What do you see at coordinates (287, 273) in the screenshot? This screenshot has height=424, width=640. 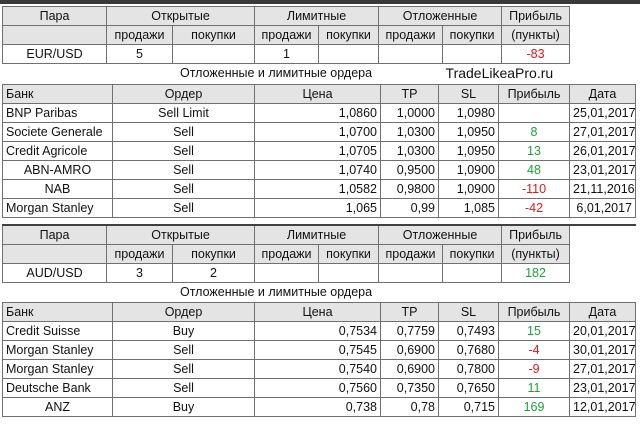 I see `limit-sell-value` at bounding box center [287, 273].